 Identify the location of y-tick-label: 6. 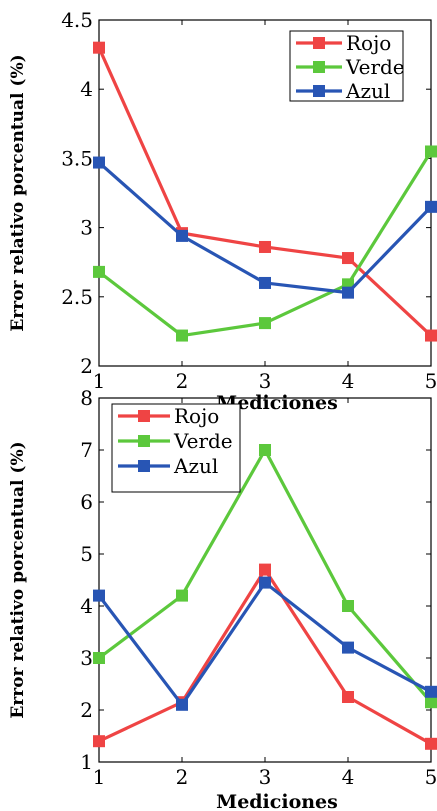
(86, 502).